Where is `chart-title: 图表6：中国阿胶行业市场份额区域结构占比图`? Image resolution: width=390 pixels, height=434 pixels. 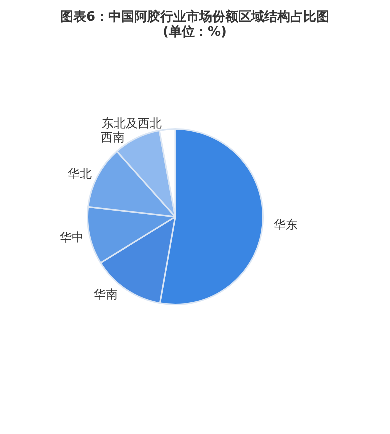 chart-title: 图表6：中国阿胶行业市场份额区域结构占比图 is located at coordinates (195, 17).